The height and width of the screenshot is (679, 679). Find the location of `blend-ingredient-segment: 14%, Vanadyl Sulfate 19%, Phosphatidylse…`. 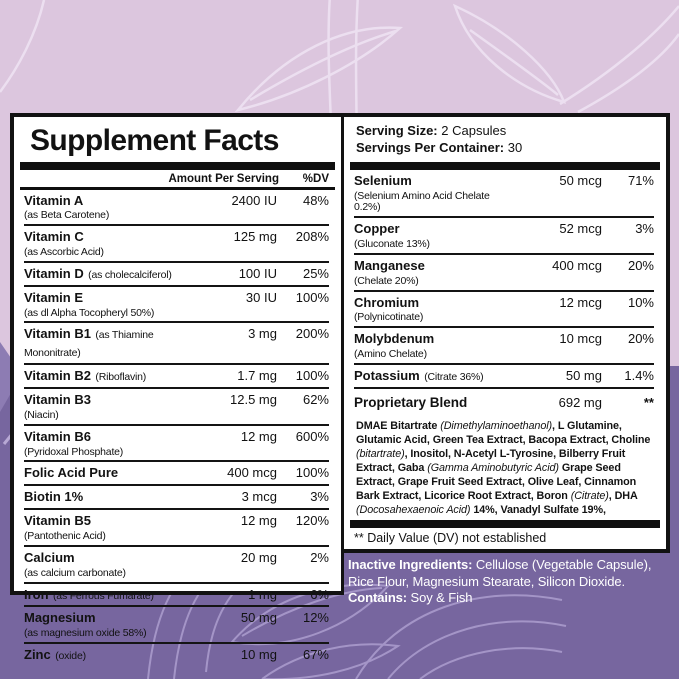

blend-ingredient-segment: 14%, Vanadyl Sulfate 19%, Phosphatidylse… is located at coordinates (539, 509).